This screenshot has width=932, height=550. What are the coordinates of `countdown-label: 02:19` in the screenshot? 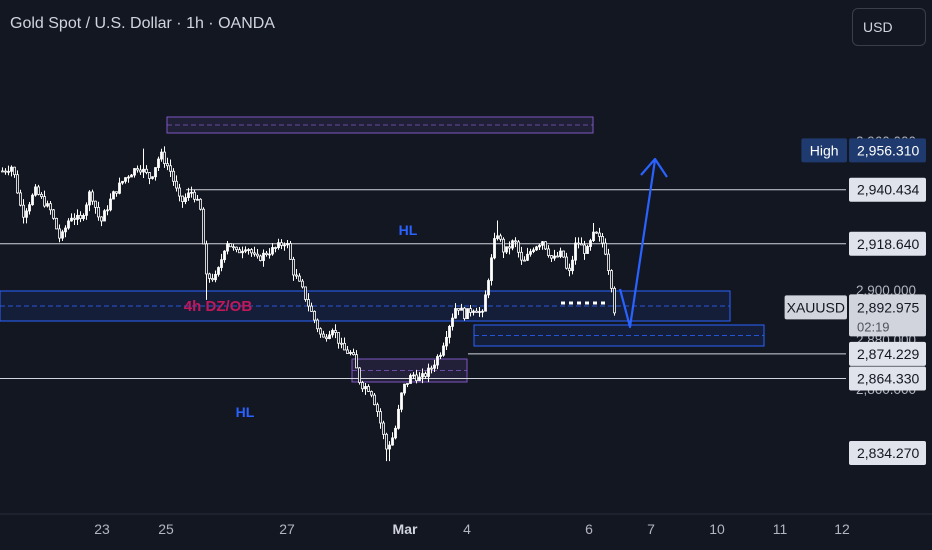 It's located at (873, 326).